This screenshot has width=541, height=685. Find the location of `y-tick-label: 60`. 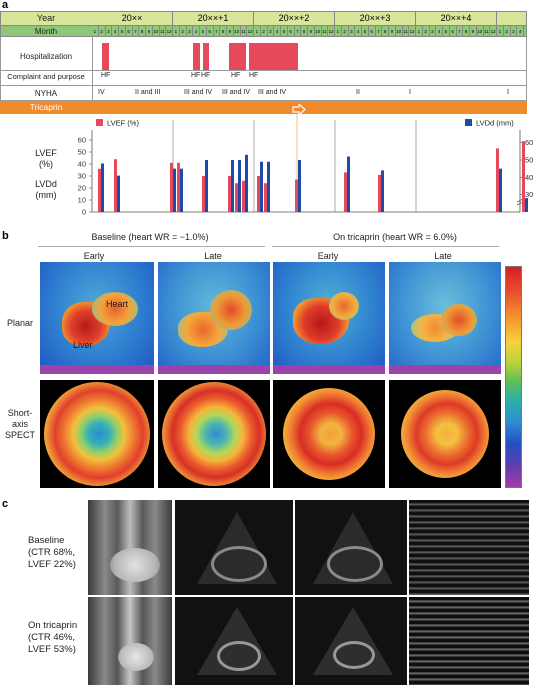

y-tick-label: 60 is located at coordinates (82, 140).